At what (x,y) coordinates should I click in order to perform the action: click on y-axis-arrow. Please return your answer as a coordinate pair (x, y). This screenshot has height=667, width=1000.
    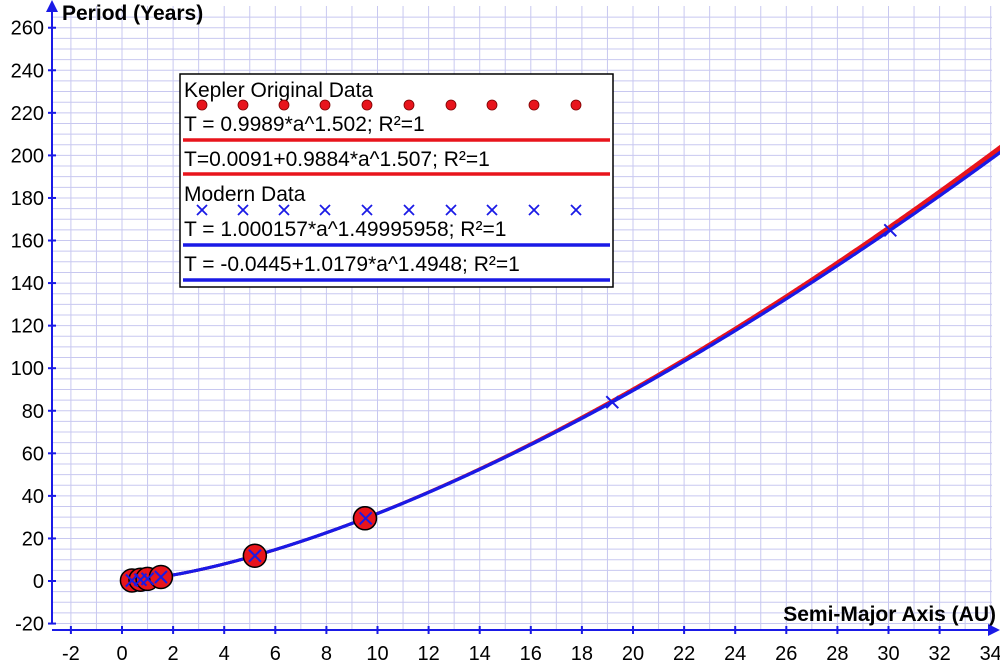
    Looking at the image, I should click on (52, 6).